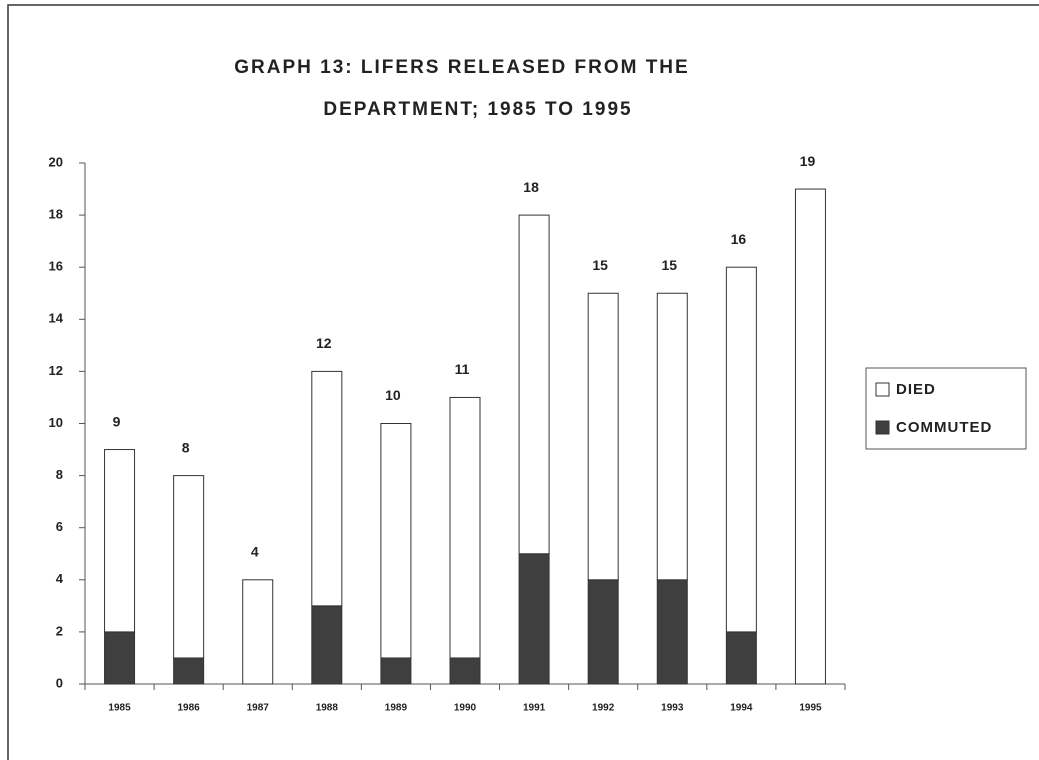 This screenshot has width=1039, height=760. What do you see at coordinates (396, 708) in the screenshot?
I see `x-tick-label: 1989` at bounding box center [396, 708].